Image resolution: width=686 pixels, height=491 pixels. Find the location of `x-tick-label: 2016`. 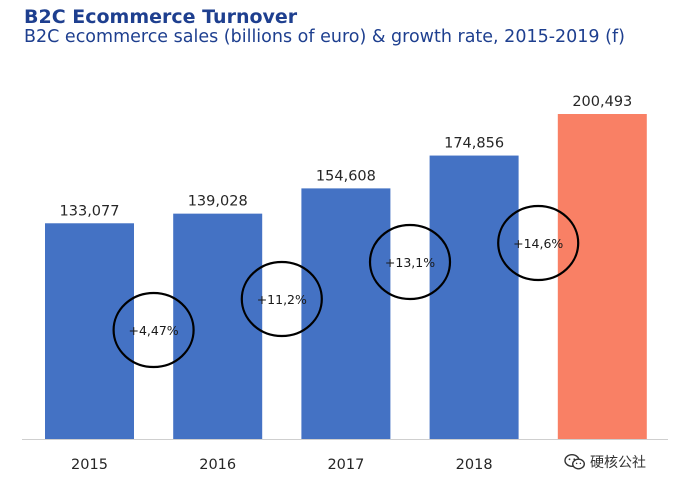

x-tick-label: 2016 is located at coordinates (217, 465).